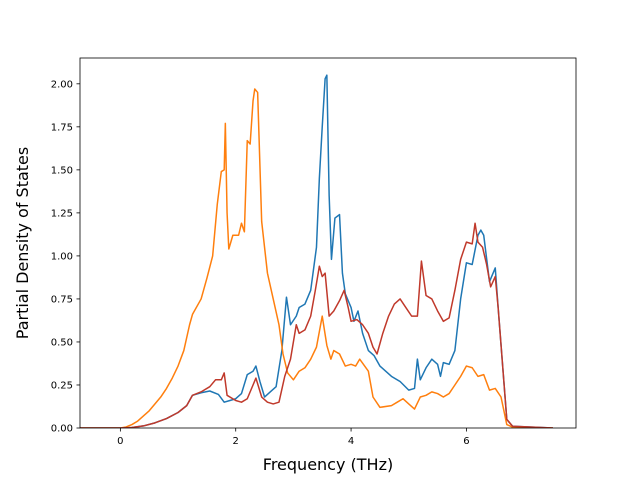 This screenshot has width=640, height=480. I want to click on y-tick-label: 0.00, so click(62, 429).